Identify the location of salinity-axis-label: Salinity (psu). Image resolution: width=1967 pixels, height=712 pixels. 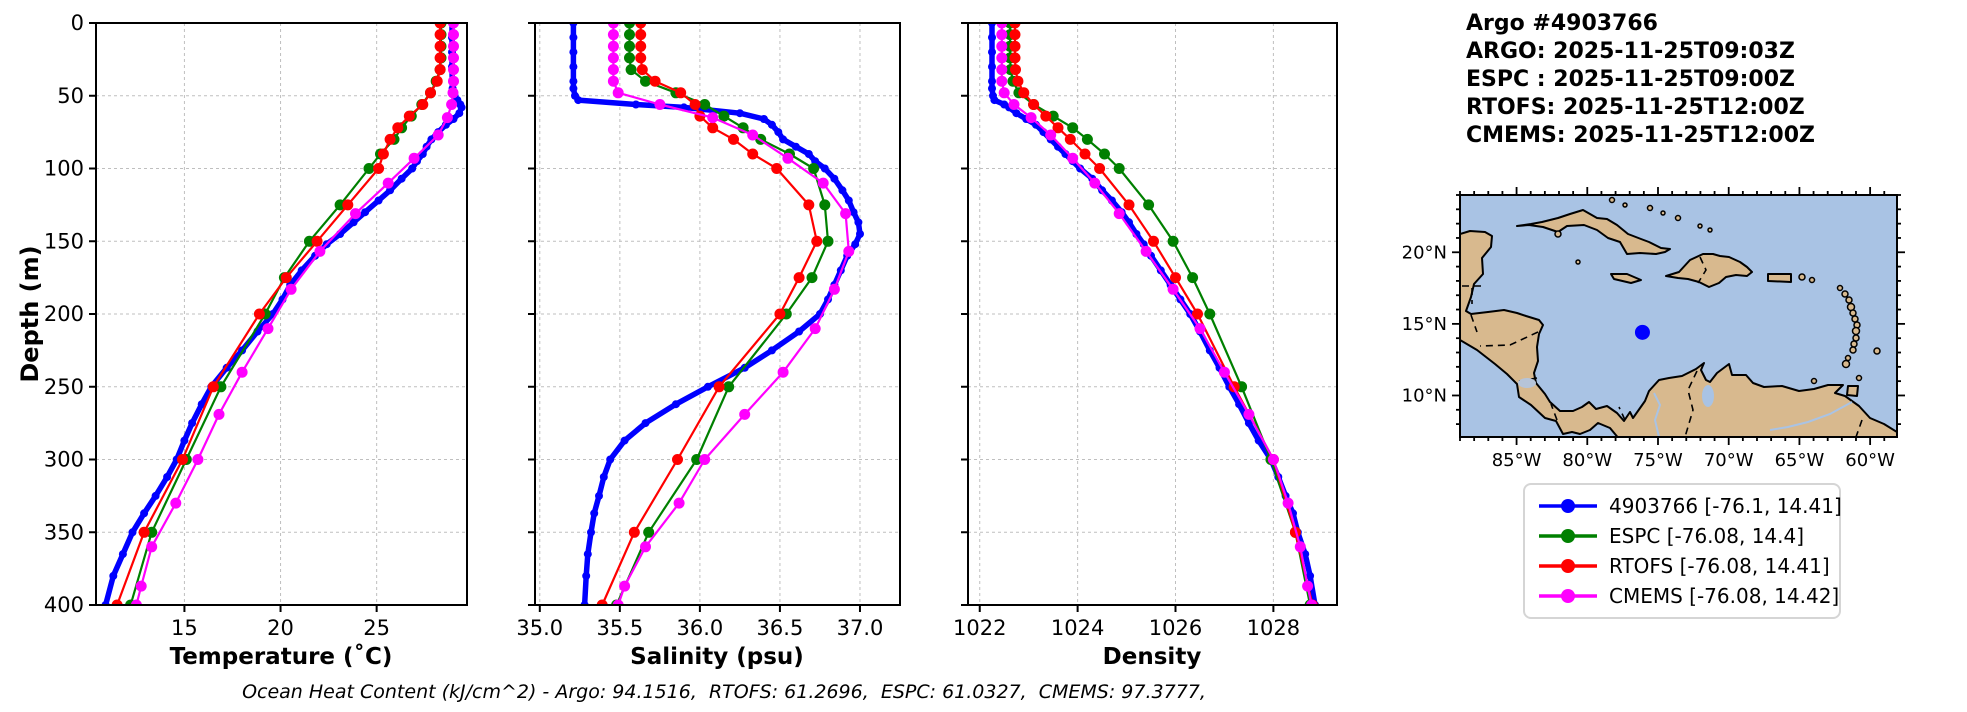
(717, 657).